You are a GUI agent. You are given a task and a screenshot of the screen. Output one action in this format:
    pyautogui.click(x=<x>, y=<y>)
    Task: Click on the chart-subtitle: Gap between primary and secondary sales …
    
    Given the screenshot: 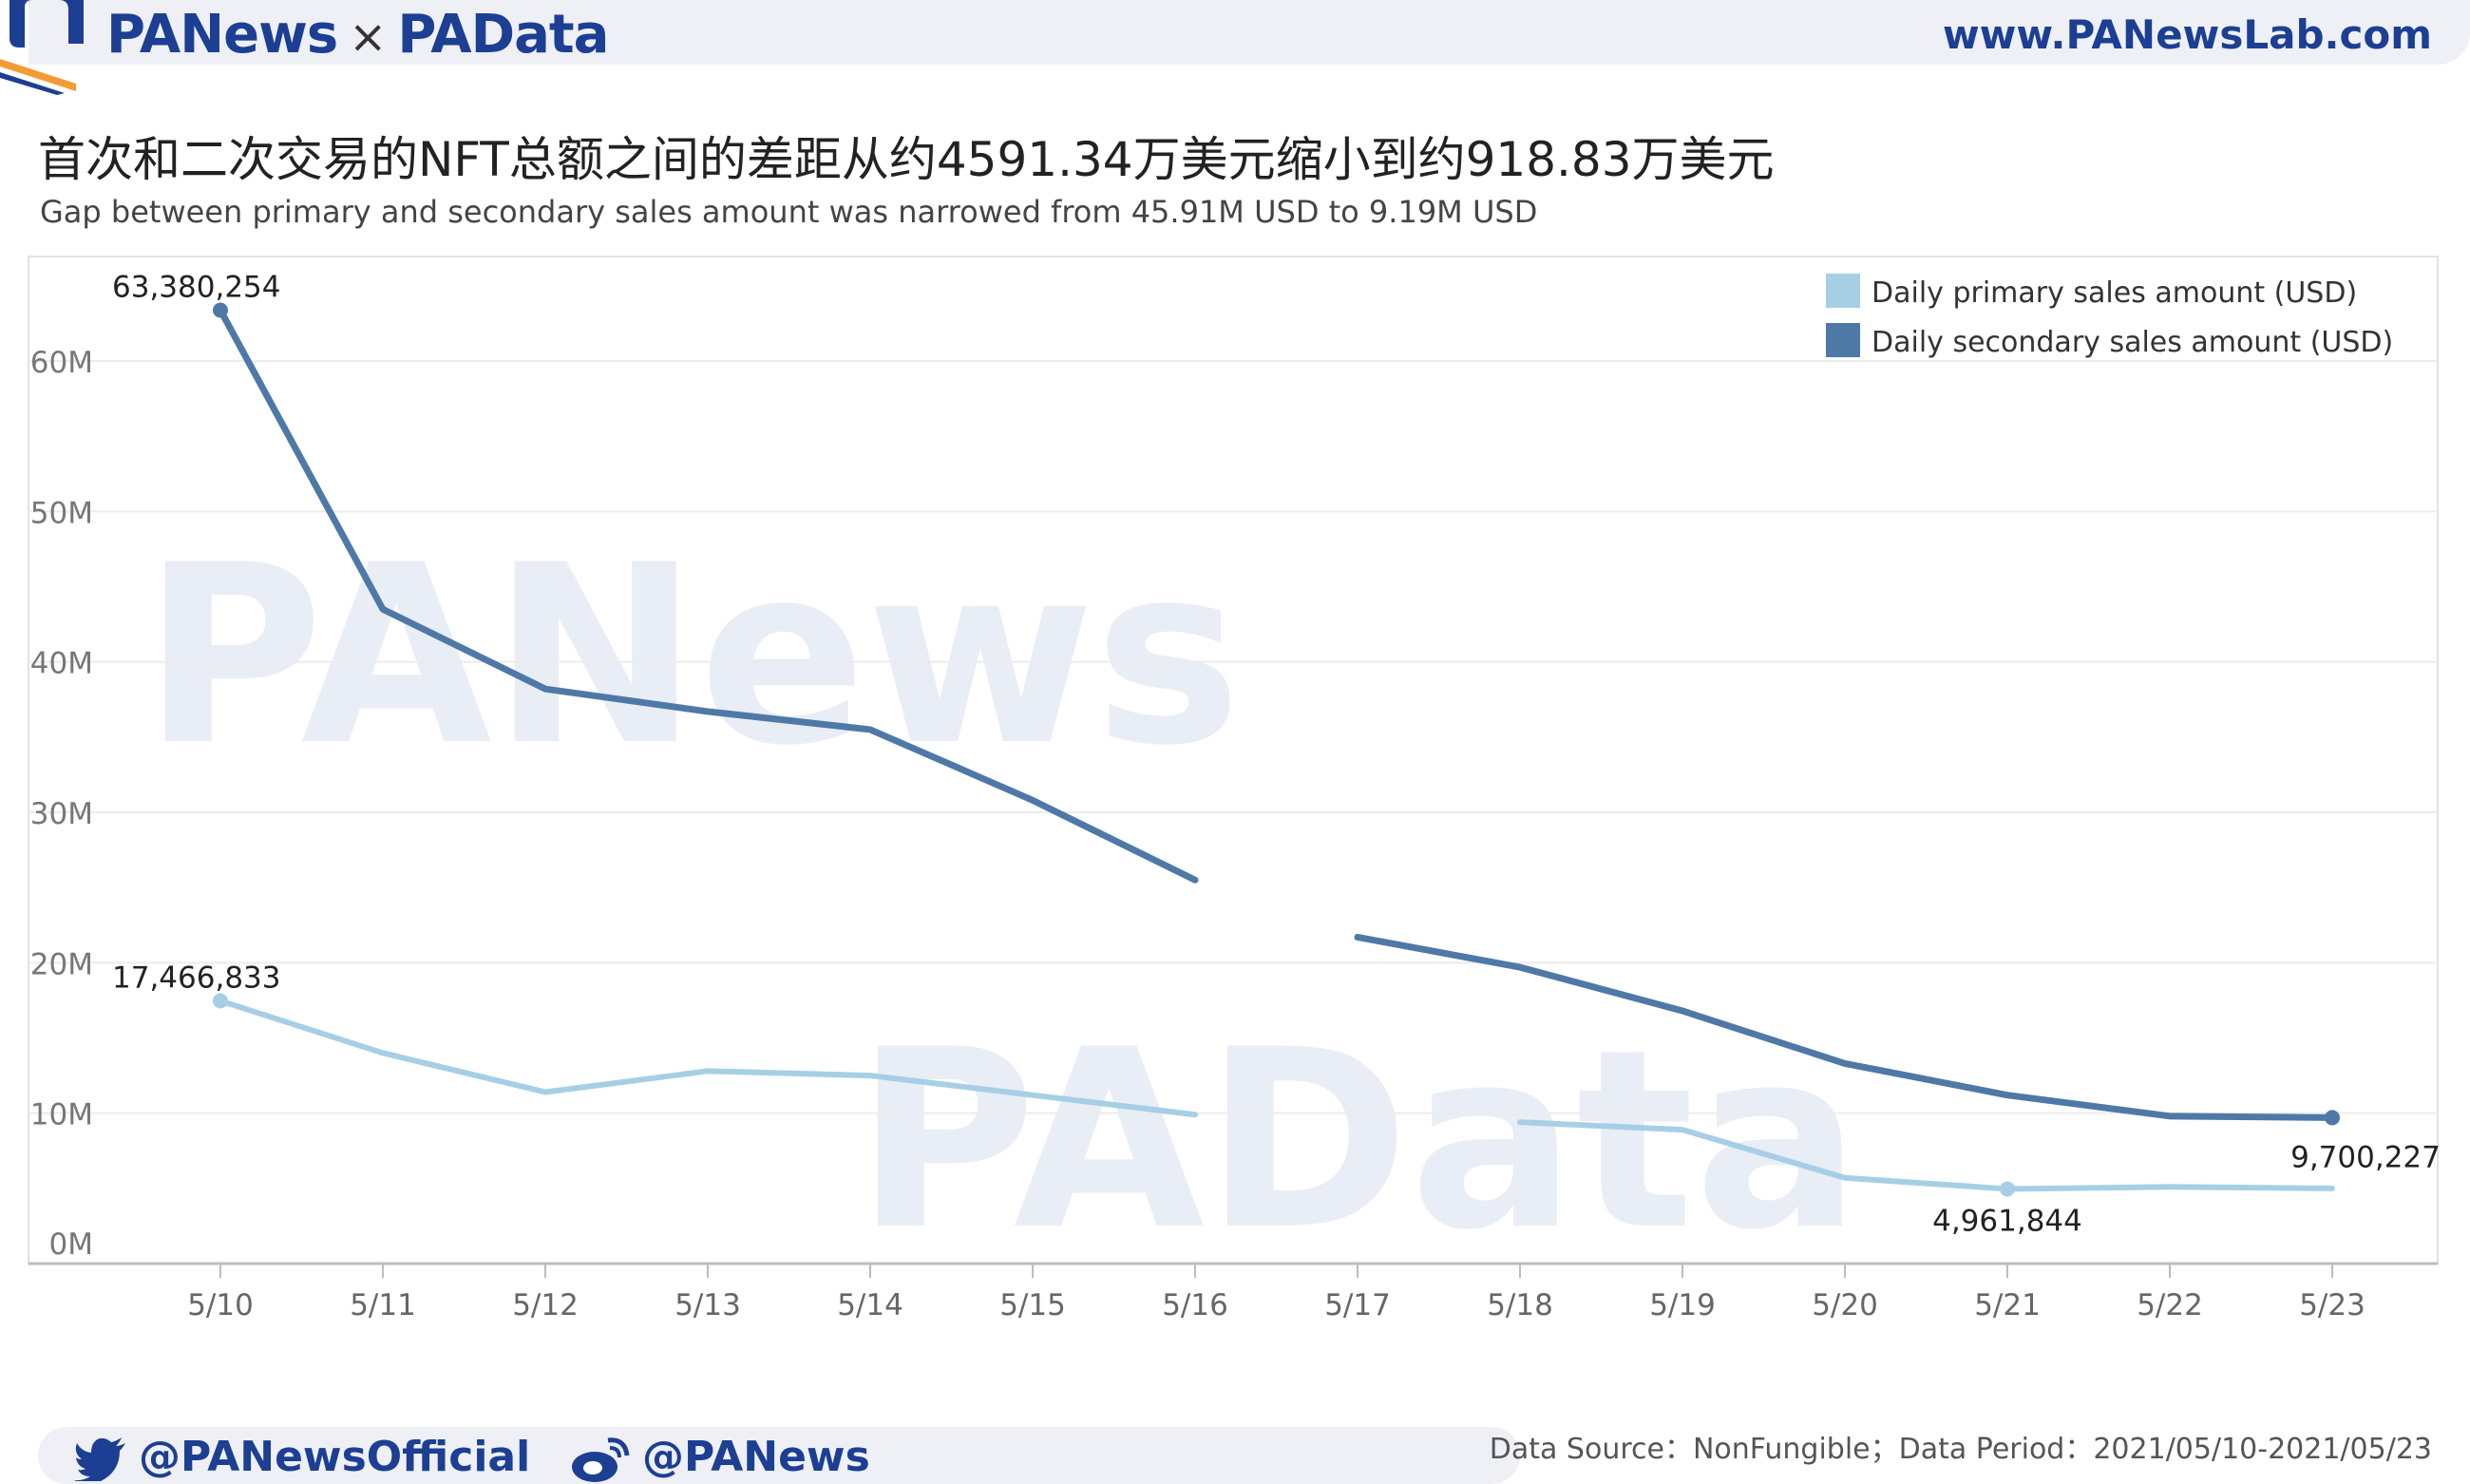 What is the action you would take?
    pyautogui.click(x=789, y=212)
    